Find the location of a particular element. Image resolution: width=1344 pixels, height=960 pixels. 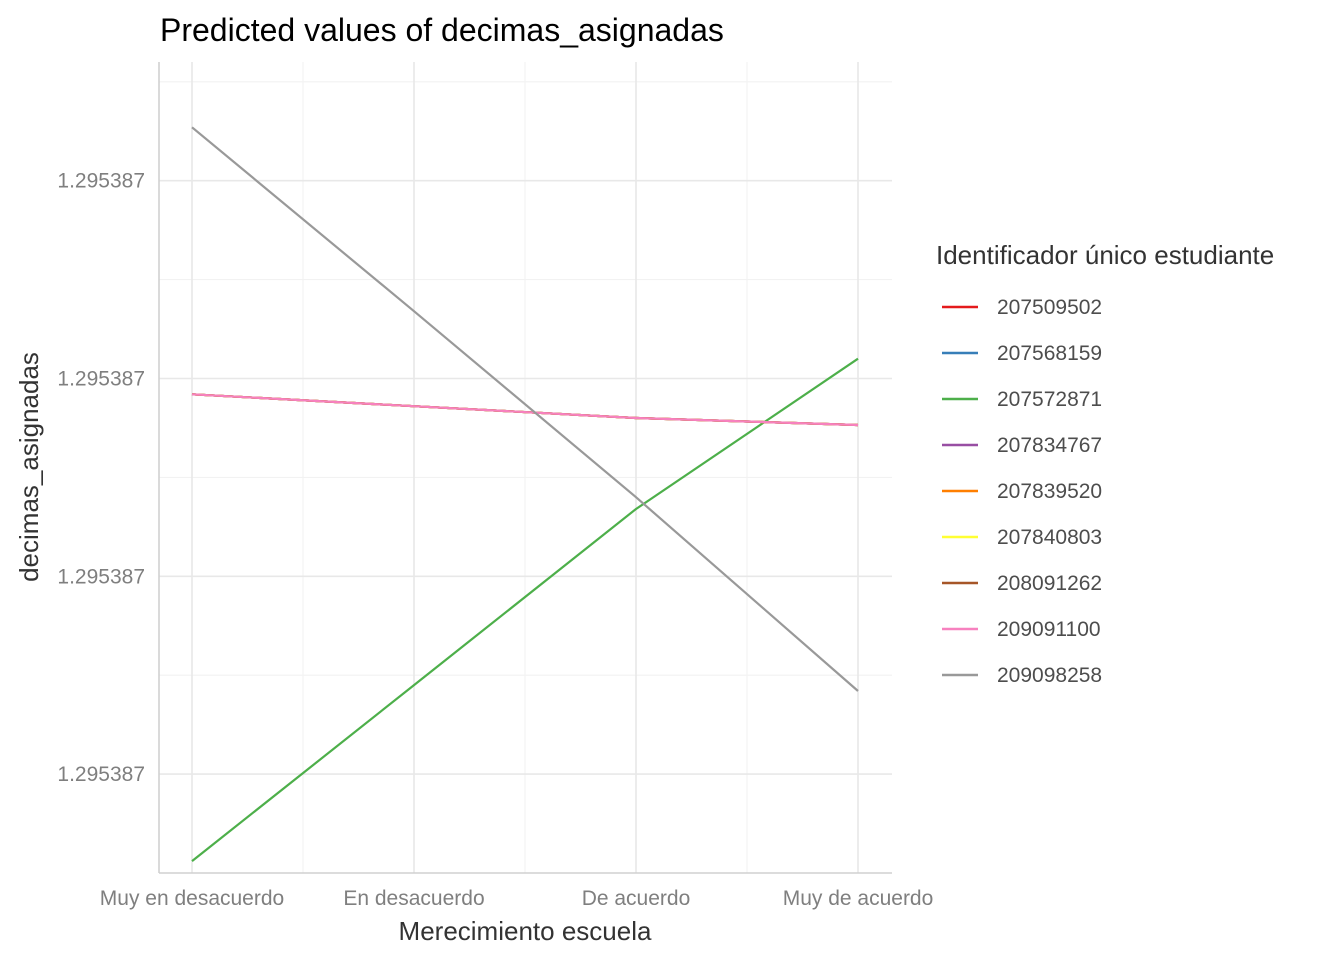

legend-item: 207840803 is located at coordinates (1022, 537).